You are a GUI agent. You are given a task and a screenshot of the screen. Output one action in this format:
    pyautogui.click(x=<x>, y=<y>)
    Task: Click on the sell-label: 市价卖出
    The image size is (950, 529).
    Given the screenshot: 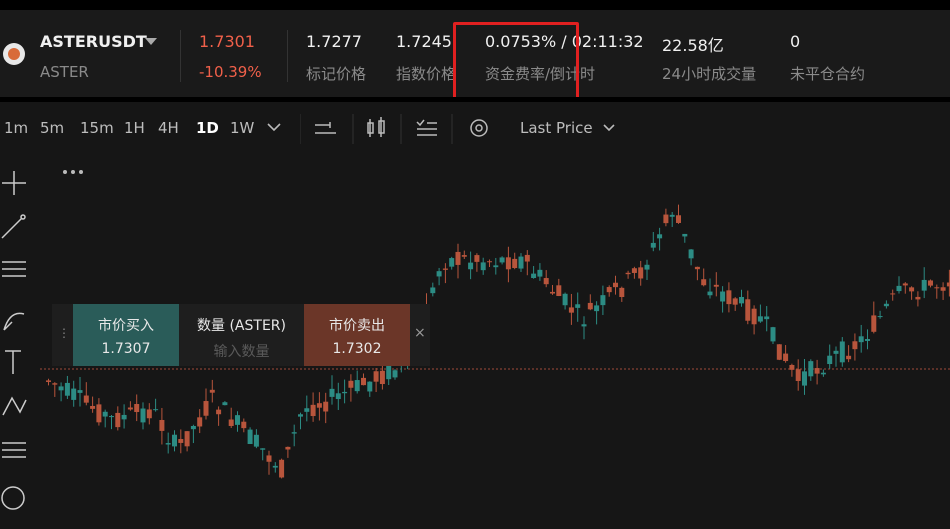 What is the action you would take?
    pyautogui.click(x=357, y=326)
    